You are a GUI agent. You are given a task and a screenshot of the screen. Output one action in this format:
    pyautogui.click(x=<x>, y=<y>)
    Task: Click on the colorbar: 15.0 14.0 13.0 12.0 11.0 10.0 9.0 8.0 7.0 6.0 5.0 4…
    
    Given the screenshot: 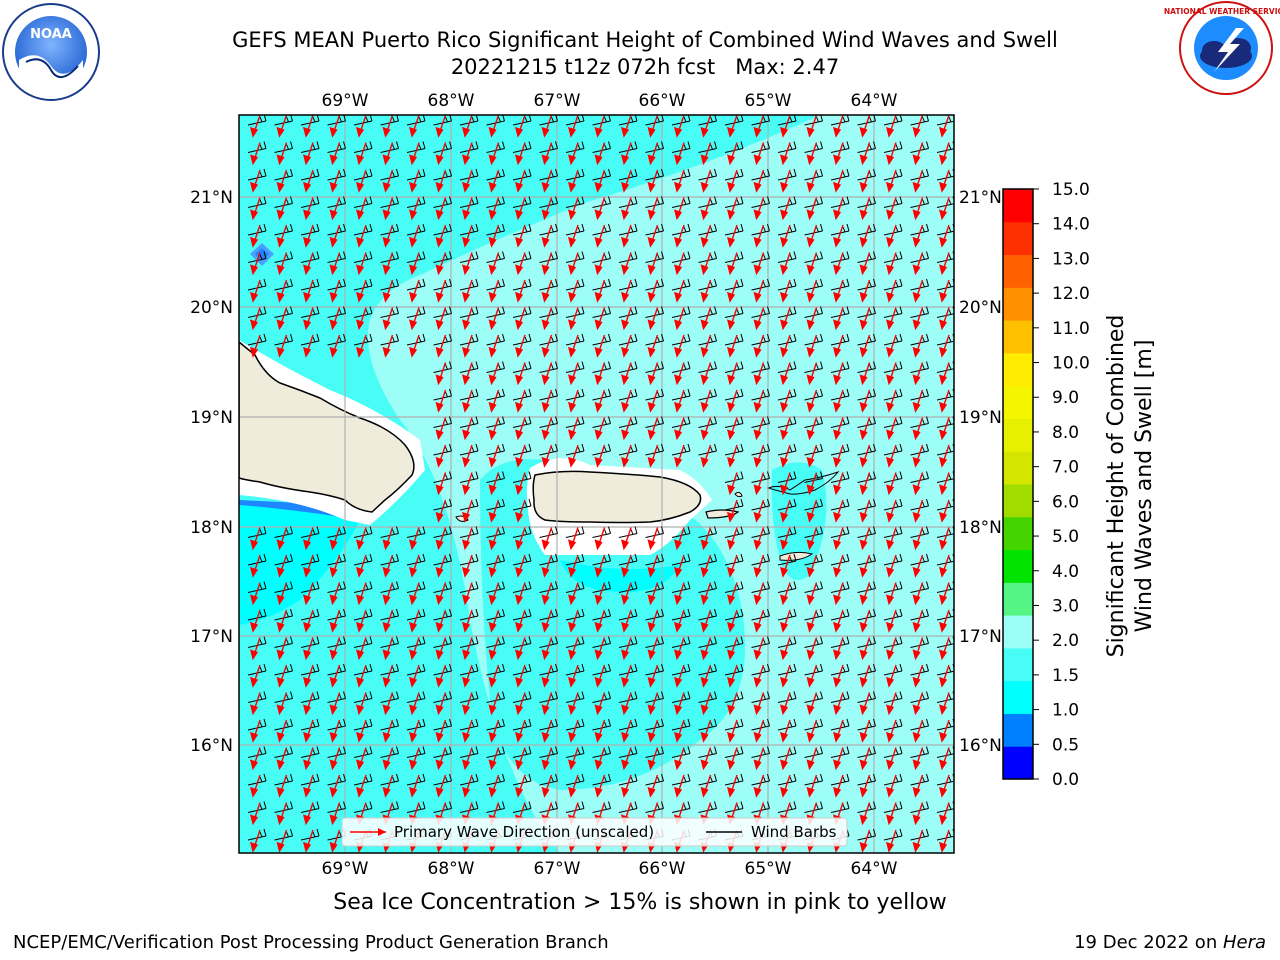 What is the action you would take?
    pyautogui.click(x=1046, y=485)
    